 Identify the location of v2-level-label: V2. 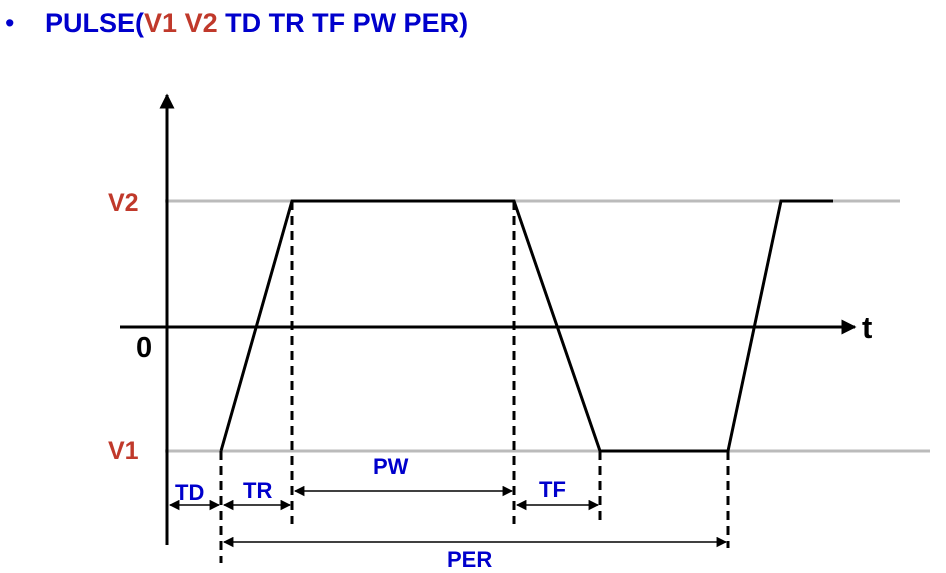
(123, 203).